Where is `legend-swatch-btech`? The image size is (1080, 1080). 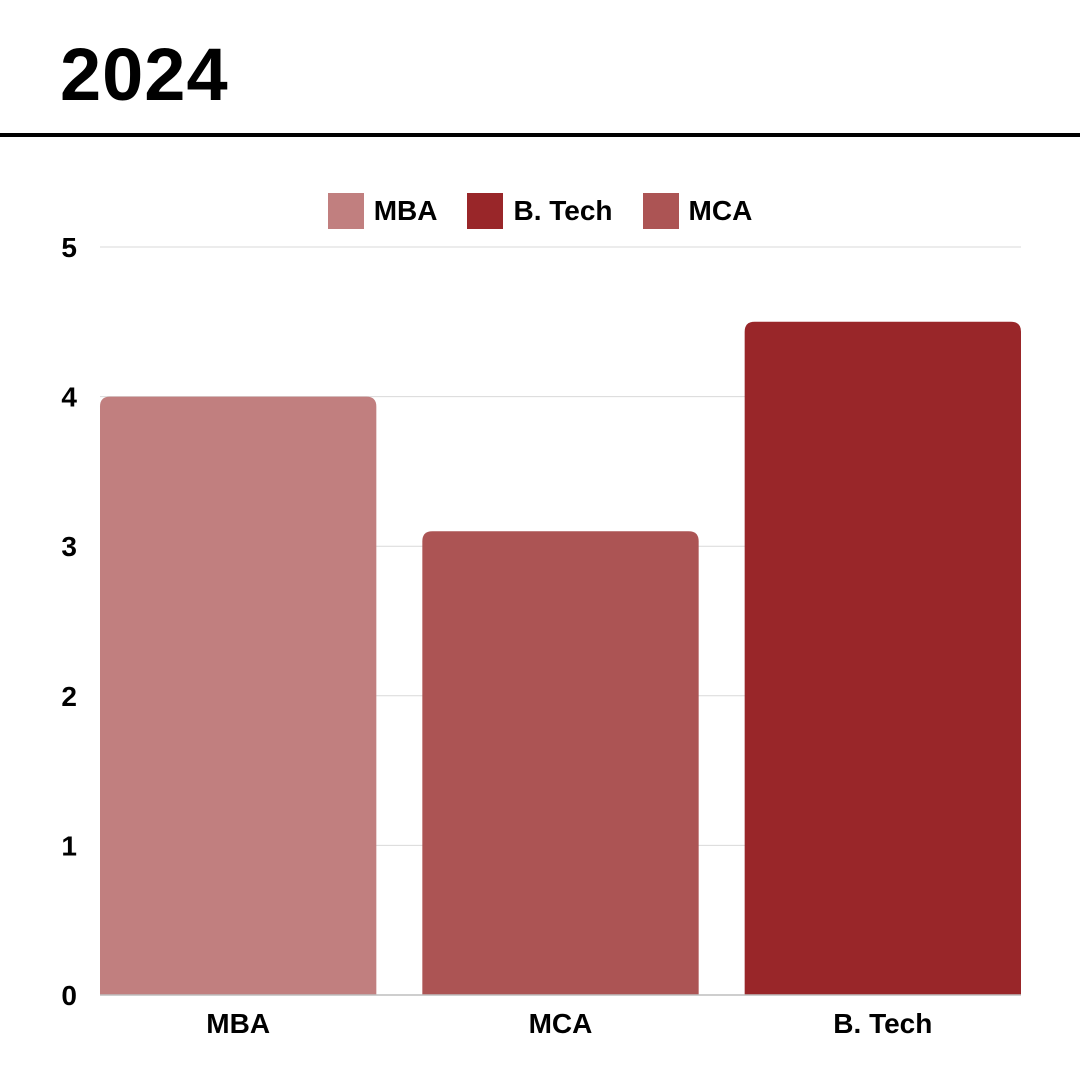 legend-swatch-btech is located at coordinates (485, 211).